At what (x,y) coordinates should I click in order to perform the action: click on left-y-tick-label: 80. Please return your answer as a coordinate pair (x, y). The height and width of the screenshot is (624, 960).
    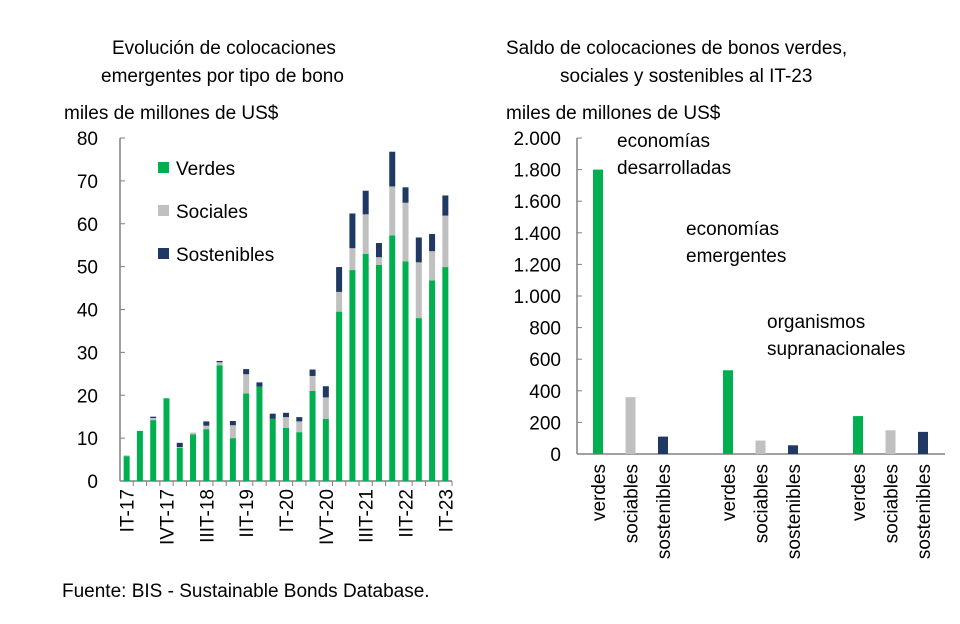
    Looking at the image, I should click on (87, 139).